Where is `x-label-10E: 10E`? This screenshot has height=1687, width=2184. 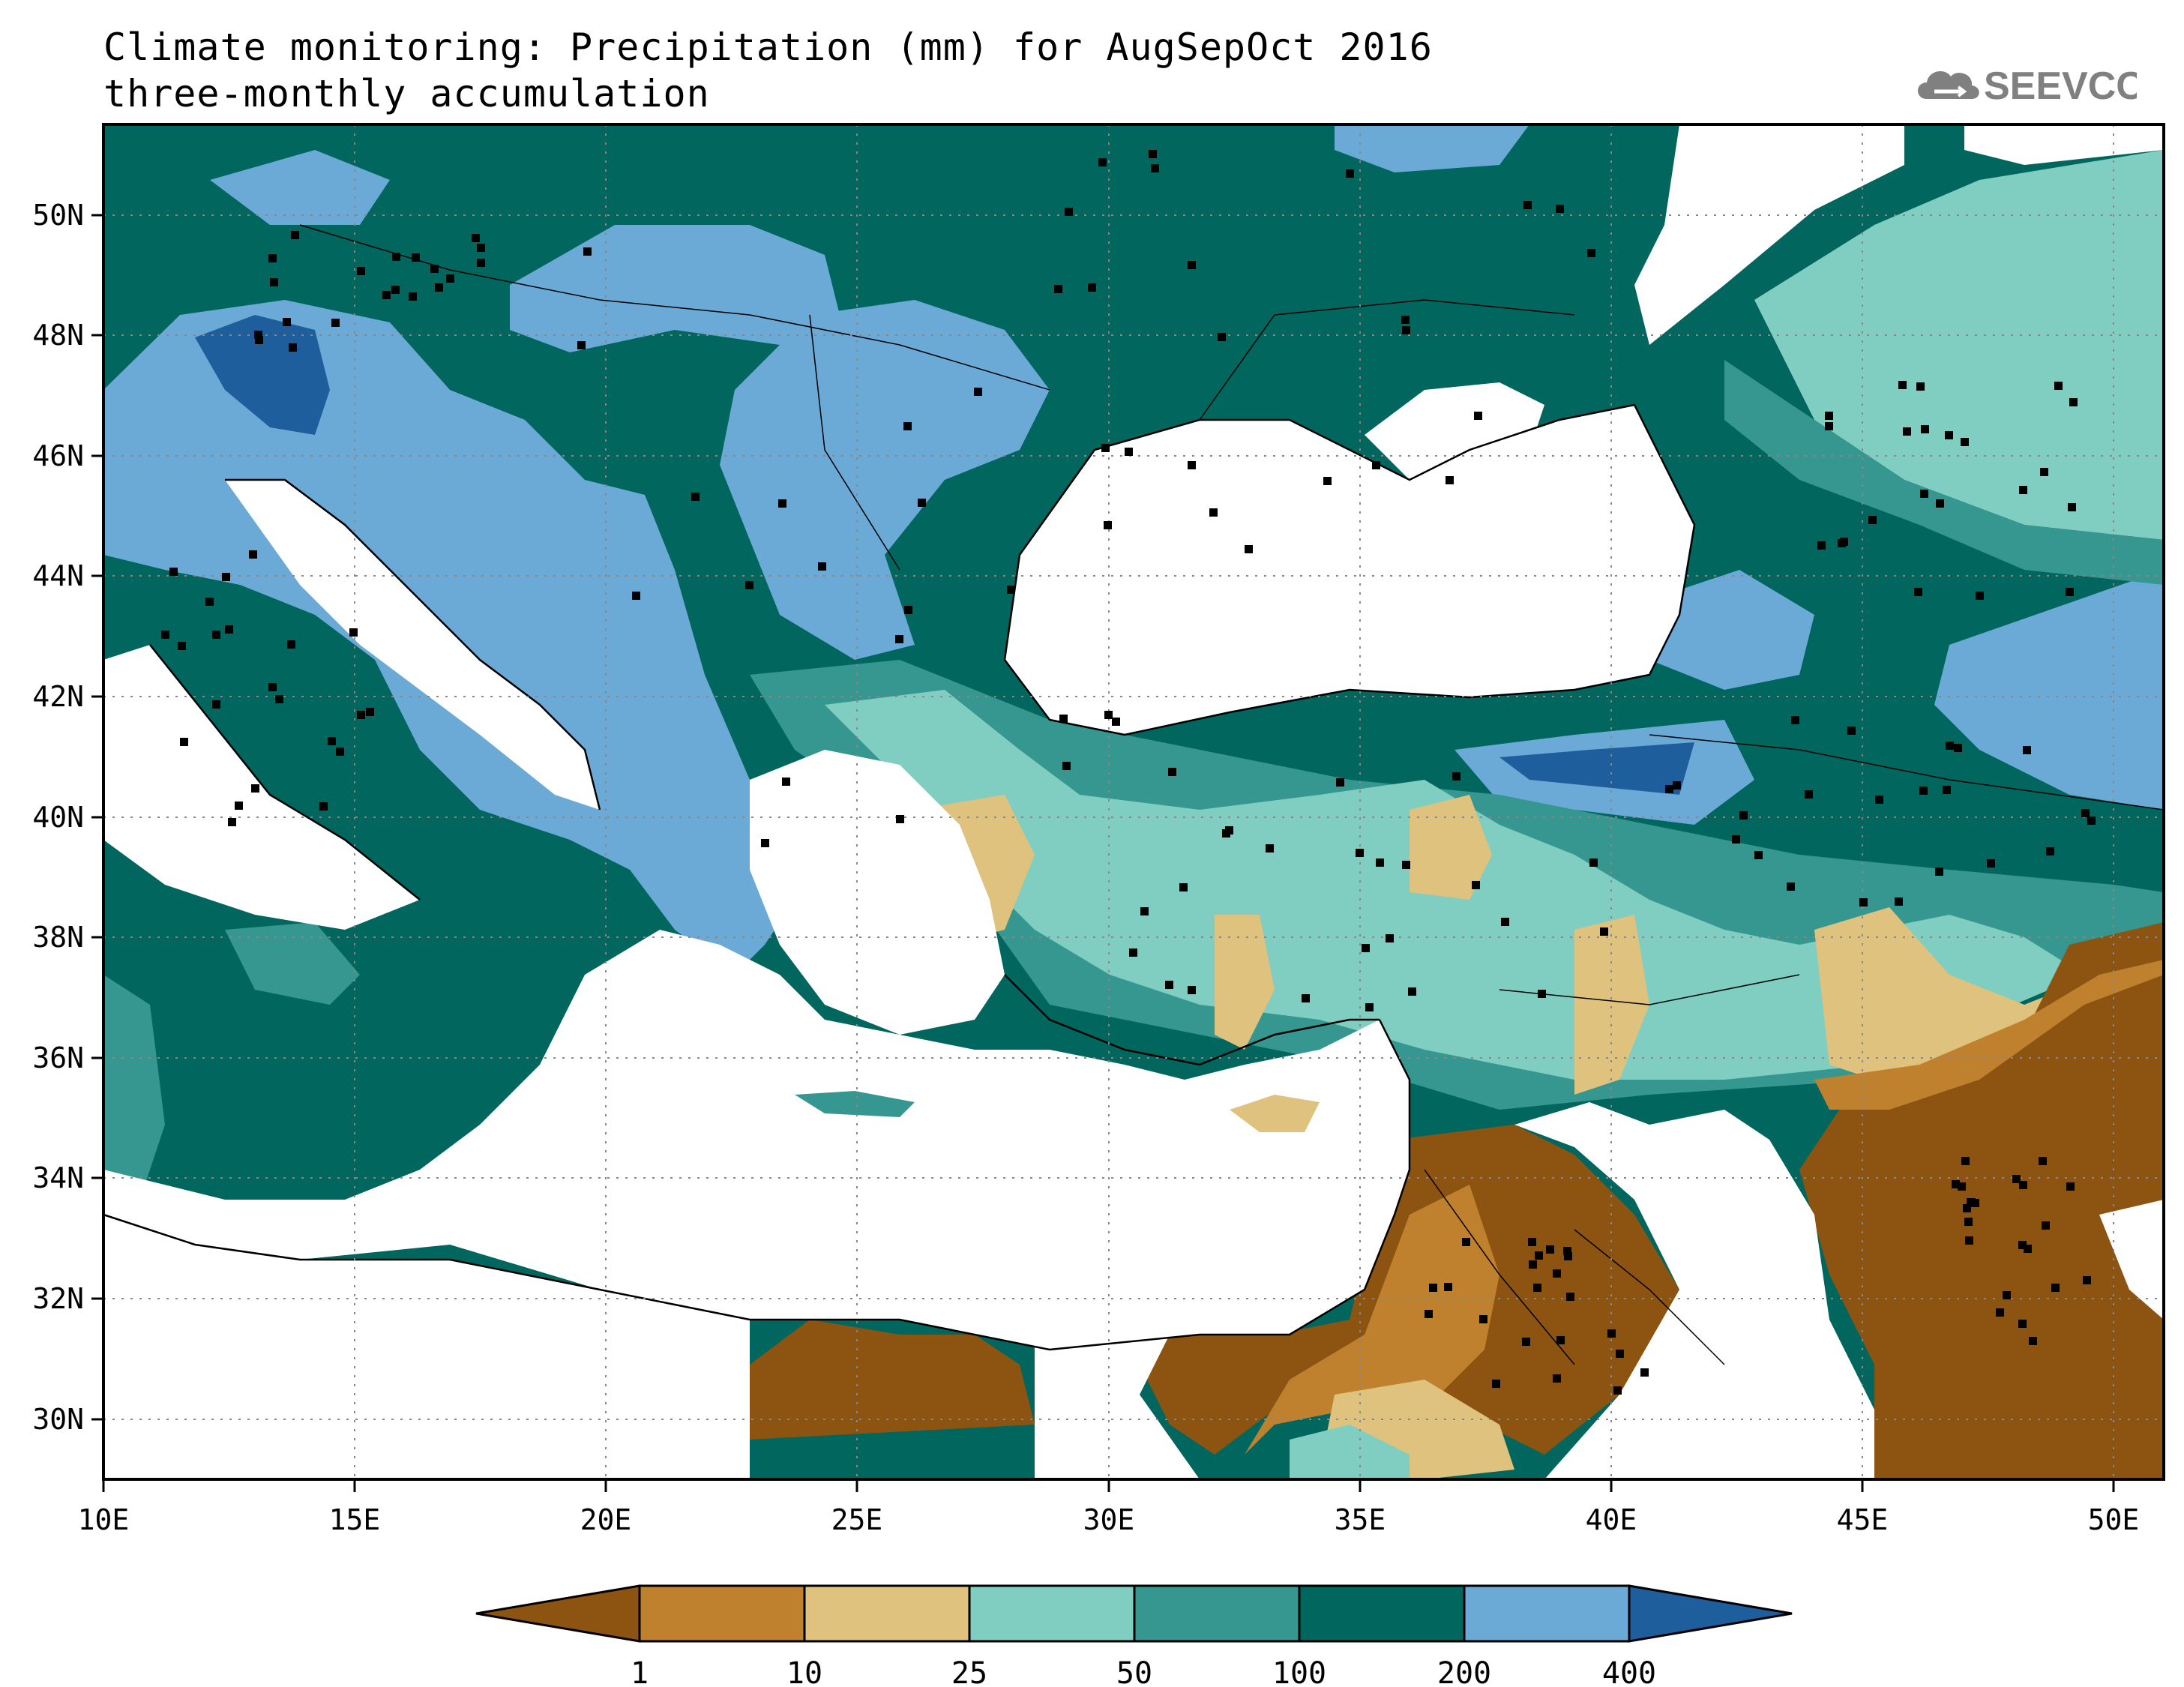
x-label-10E: 10E is located at coordinates (104, 1519).